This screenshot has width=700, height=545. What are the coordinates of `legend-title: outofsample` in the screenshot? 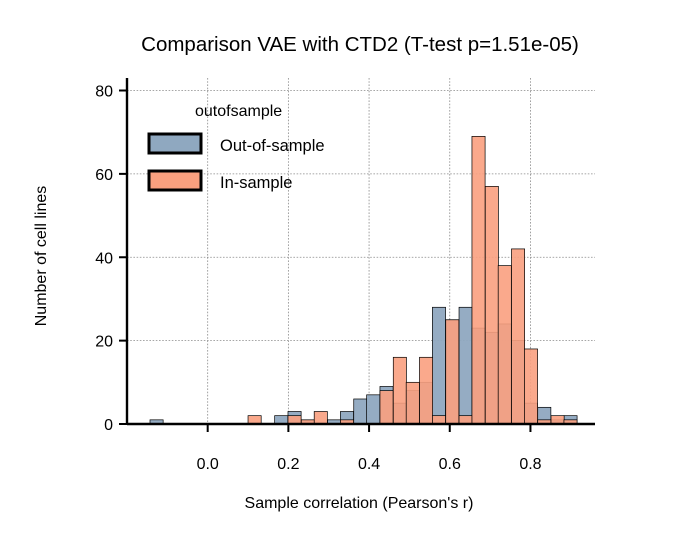 It's located at (238, 111).